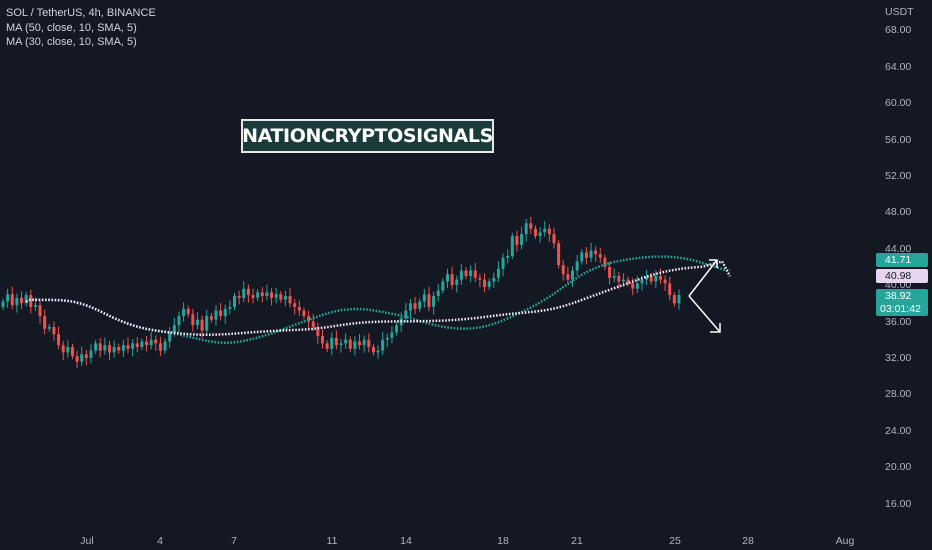 The width and height of the screenshot is (932, 550). I want to click on price-tick: 60.00, so click(898, 103).